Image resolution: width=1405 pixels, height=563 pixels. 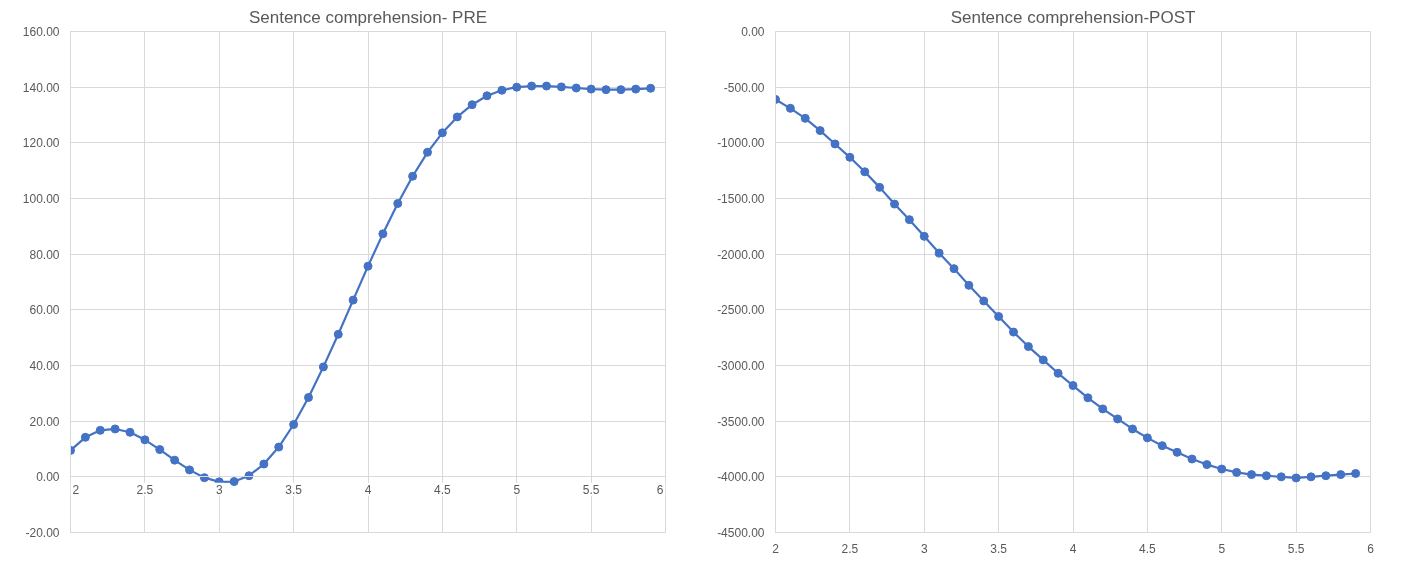 I want to click on y-tick-label: 0.00, so click(x=48, y=477).